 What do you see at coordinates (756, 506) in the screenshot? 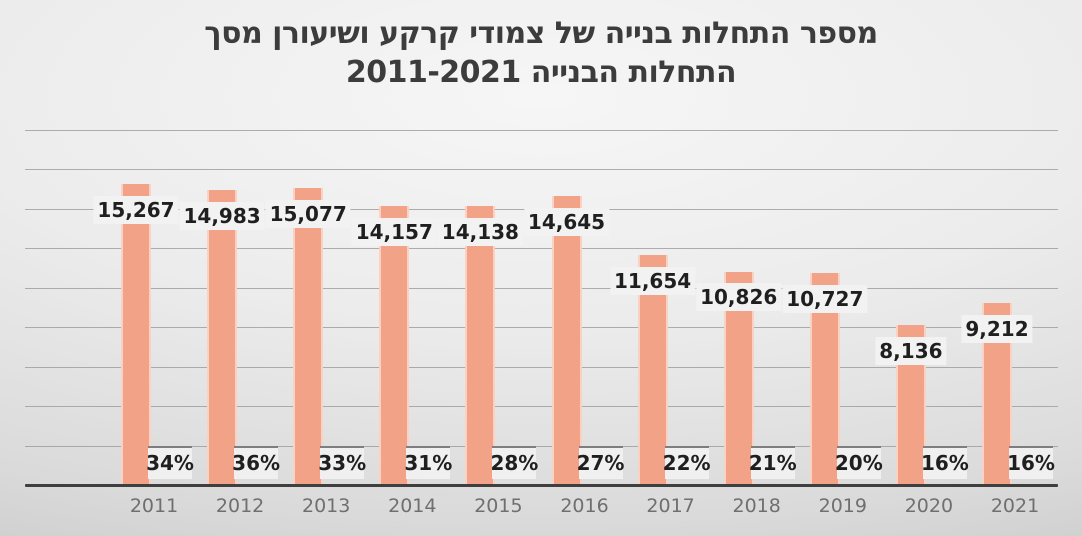
I see `x-axis-label-2018: 2018` at bounding box center [756, 506].